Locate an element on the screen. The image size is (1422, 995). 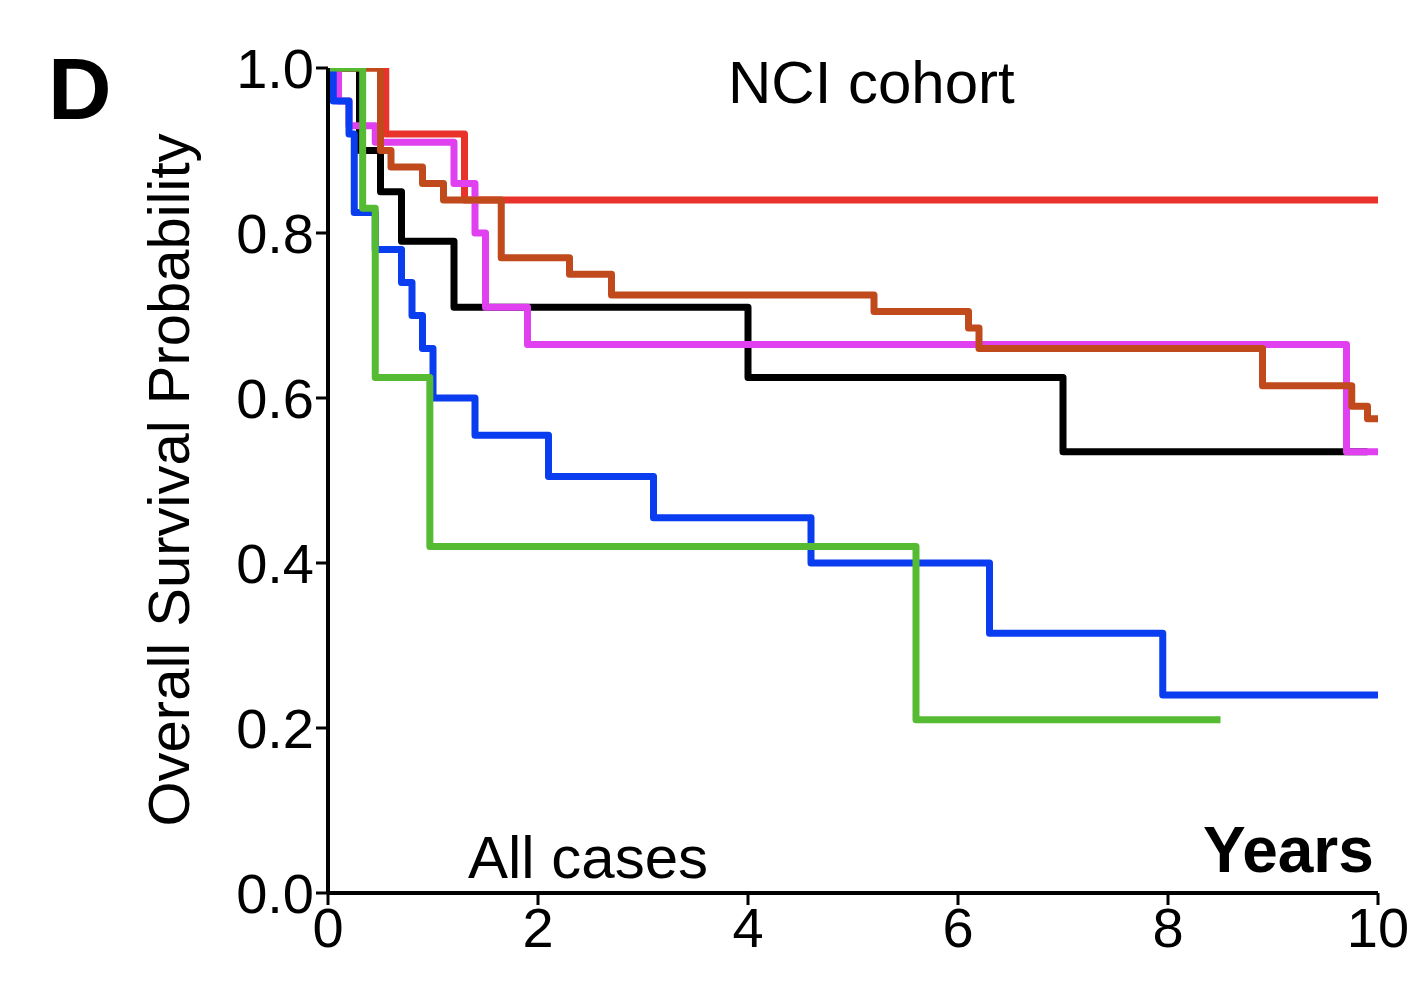
x-tick-label: 2 is located at coordinates (538, 927).